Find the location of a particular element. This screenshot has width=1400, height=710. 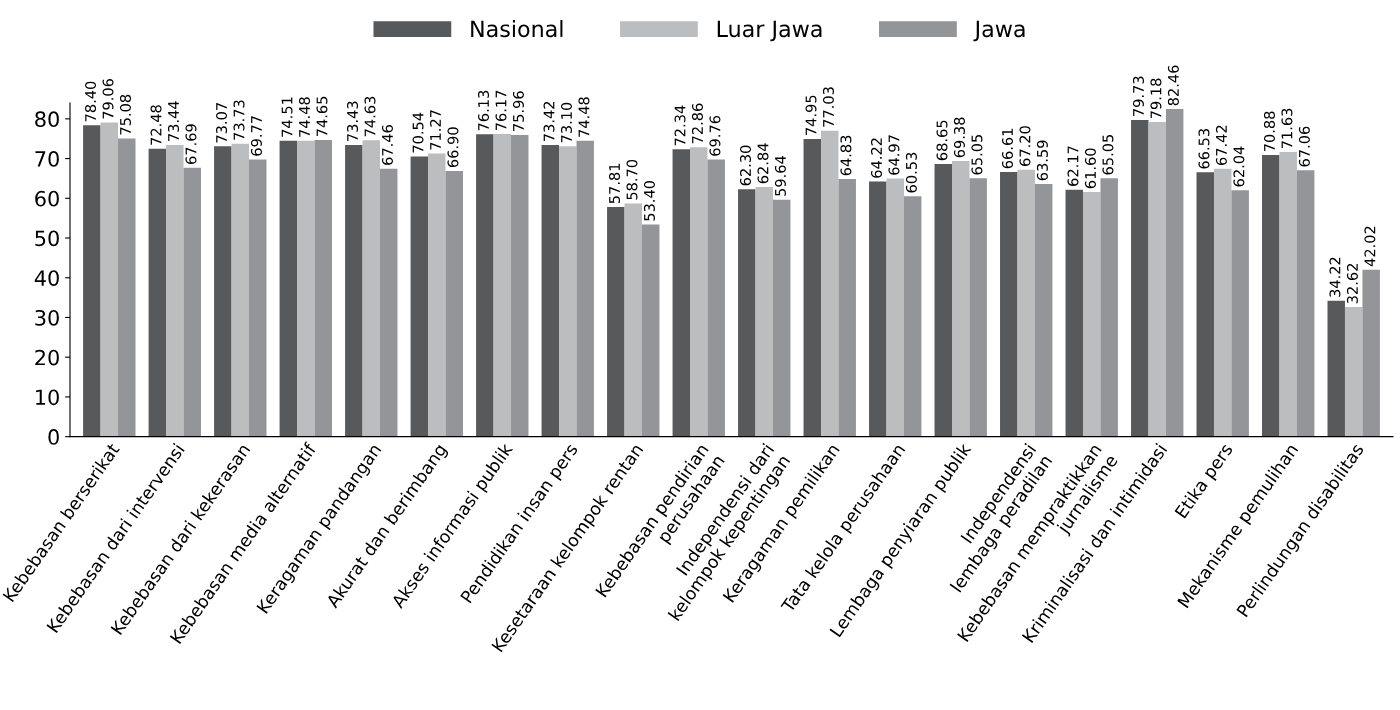

data-label: 67.69 is located at coordinates (191, 144).